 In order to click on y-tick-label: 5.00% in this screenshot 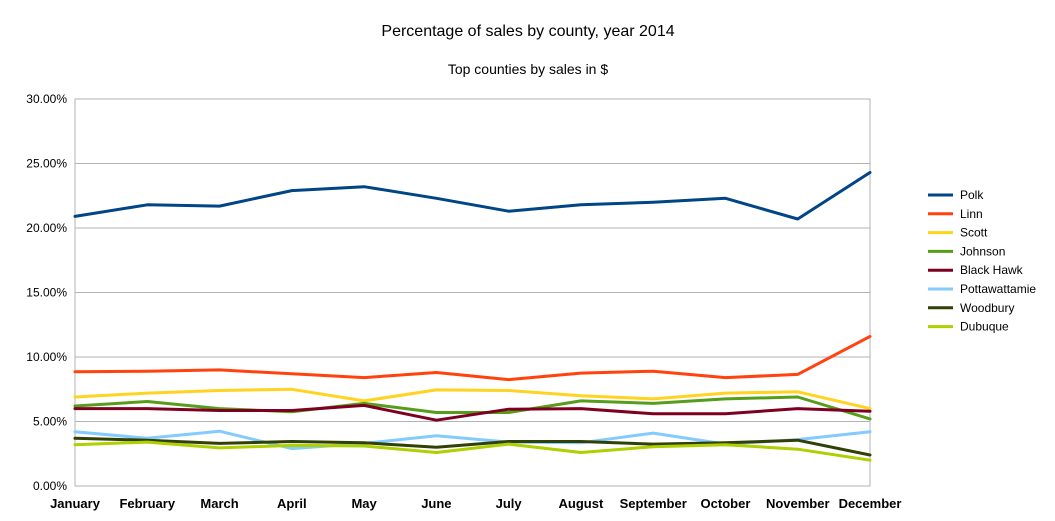, I will do `click(50, 422)`.